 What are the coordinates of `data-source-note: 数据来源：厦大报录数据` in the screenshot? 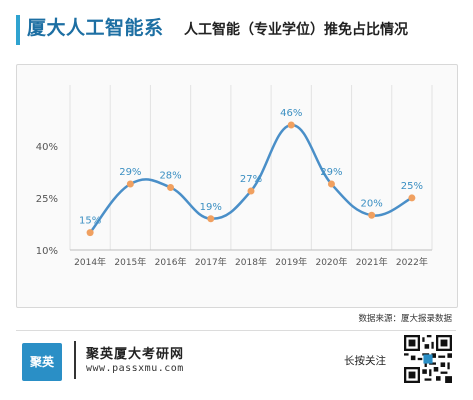 It's located at (405, 319).